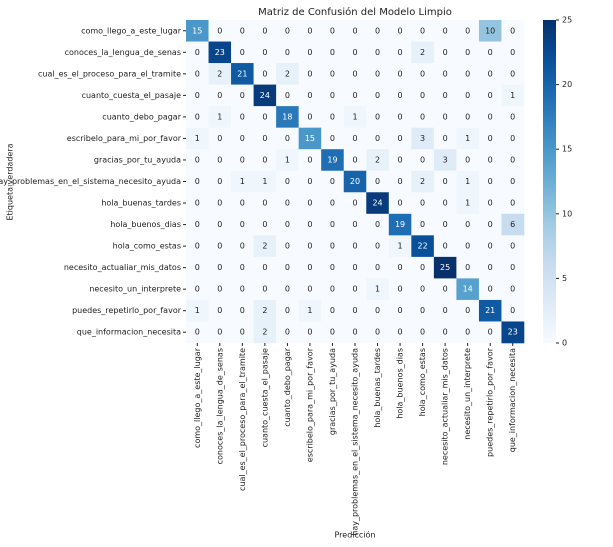 This screenshot has height=547, width=613. I want to click on x-tick-label: hola_buenas_tardes, so click(377, 388).